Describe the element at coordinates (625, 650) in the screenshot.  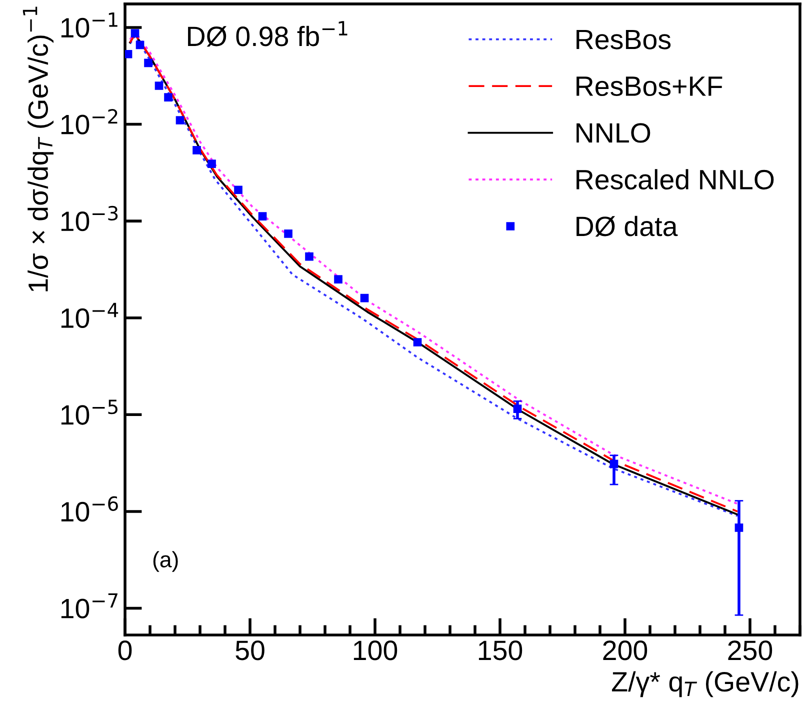
I see `x-tick-label: 200` at that location.